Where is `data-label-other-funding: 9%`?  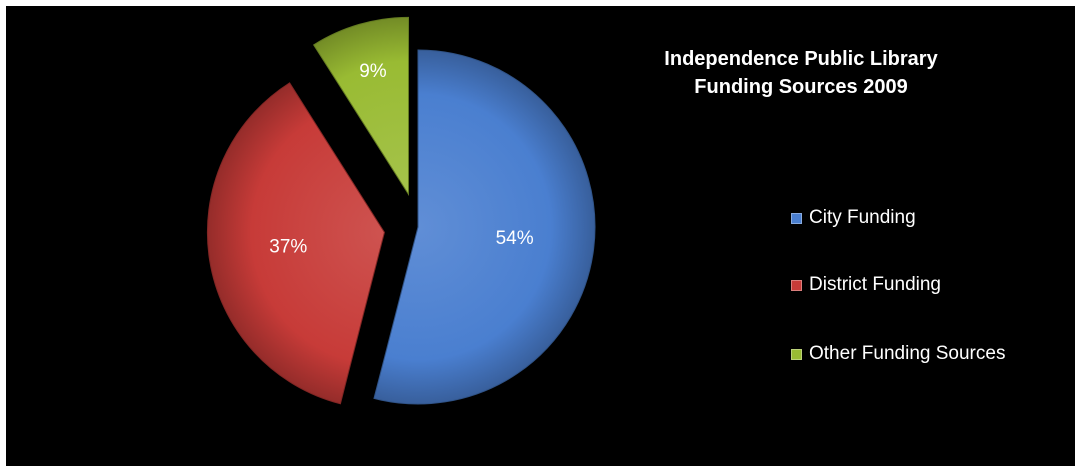
data-label-other-funding: 9% is located at coordinates (373, 71).